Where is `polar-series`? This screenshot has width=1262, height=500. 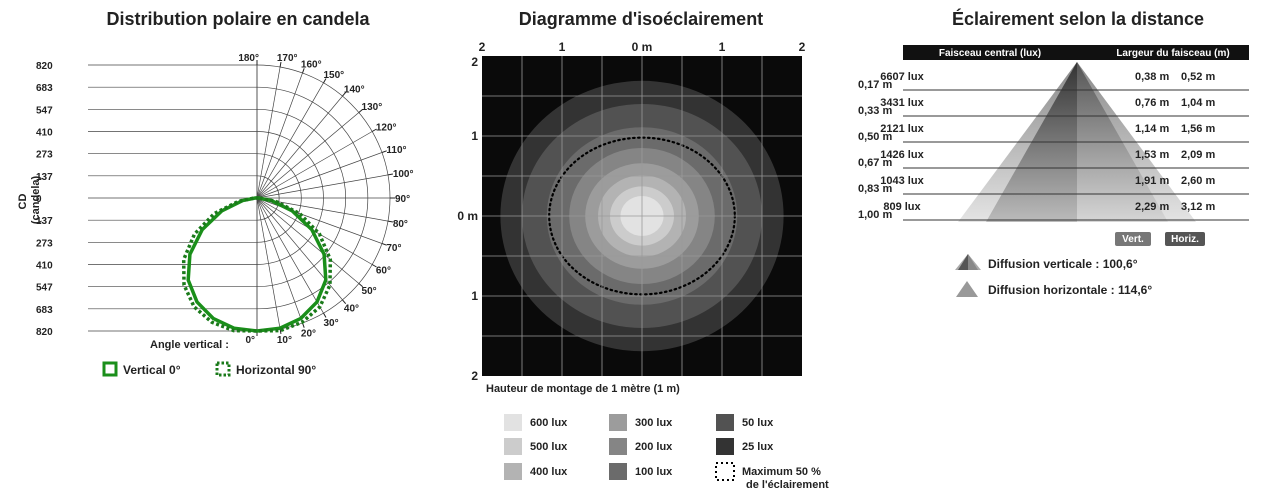
polar-series is located at coordinates (257, 264).